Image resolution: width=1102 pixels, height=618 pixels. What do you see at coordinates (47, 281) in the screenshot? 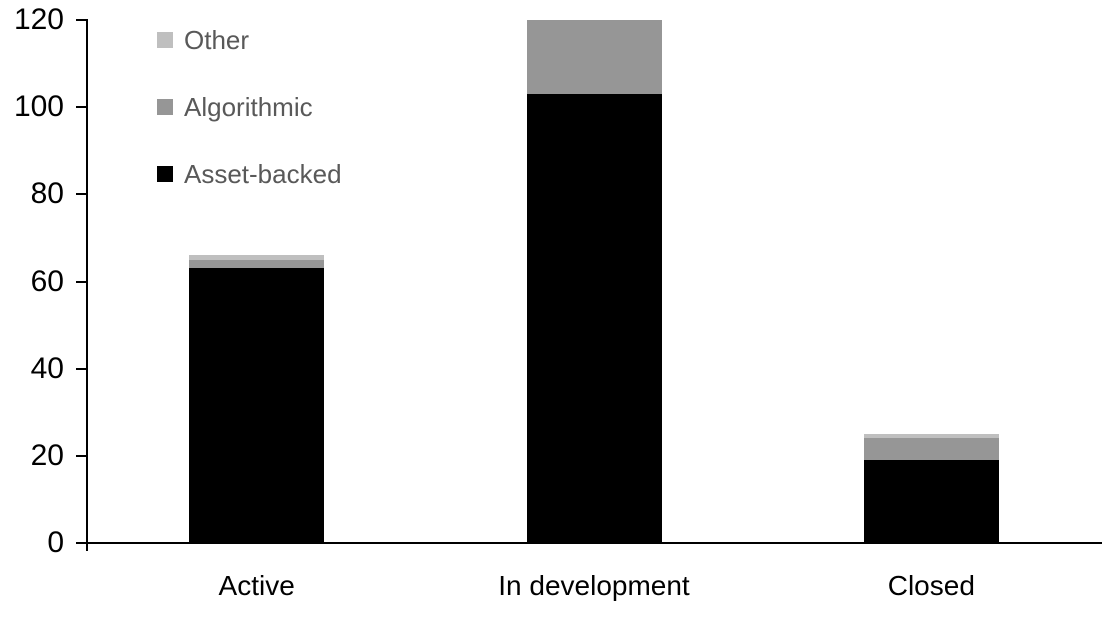
I see `y-tick-label: 60` at bounding box center [47, 281].